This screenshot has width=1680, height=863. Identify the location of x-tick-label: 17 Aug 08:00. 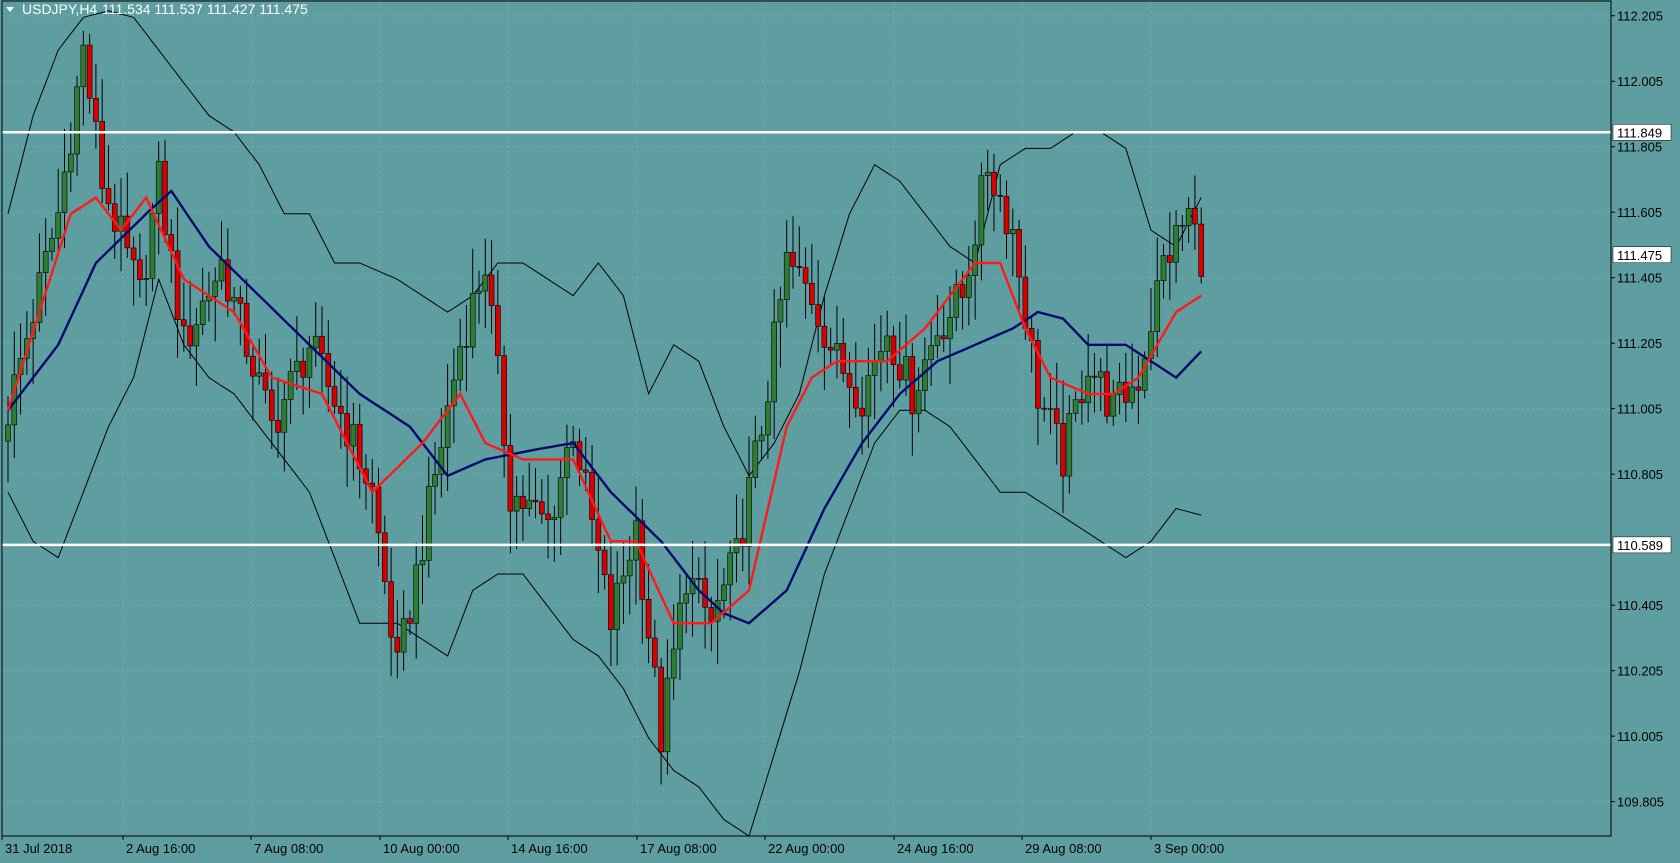
(678, 848).